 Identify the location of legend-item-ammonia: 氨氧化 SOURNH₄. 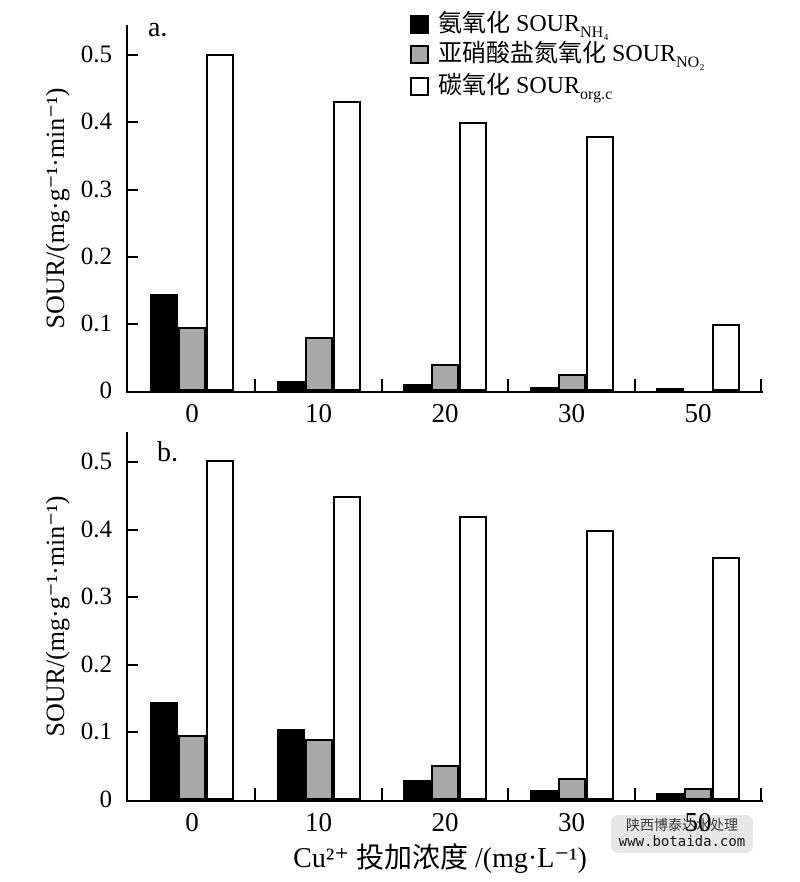
(509, 25).